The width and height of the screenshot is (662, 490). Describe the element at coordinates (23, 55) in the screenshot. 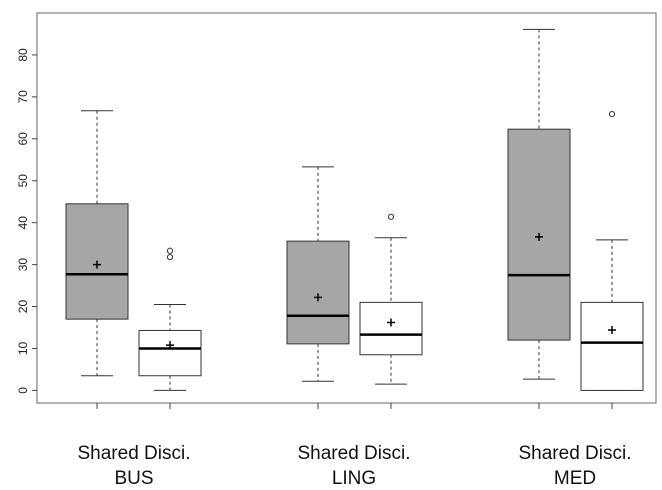

I see `y-tick-label: 80` at that location.